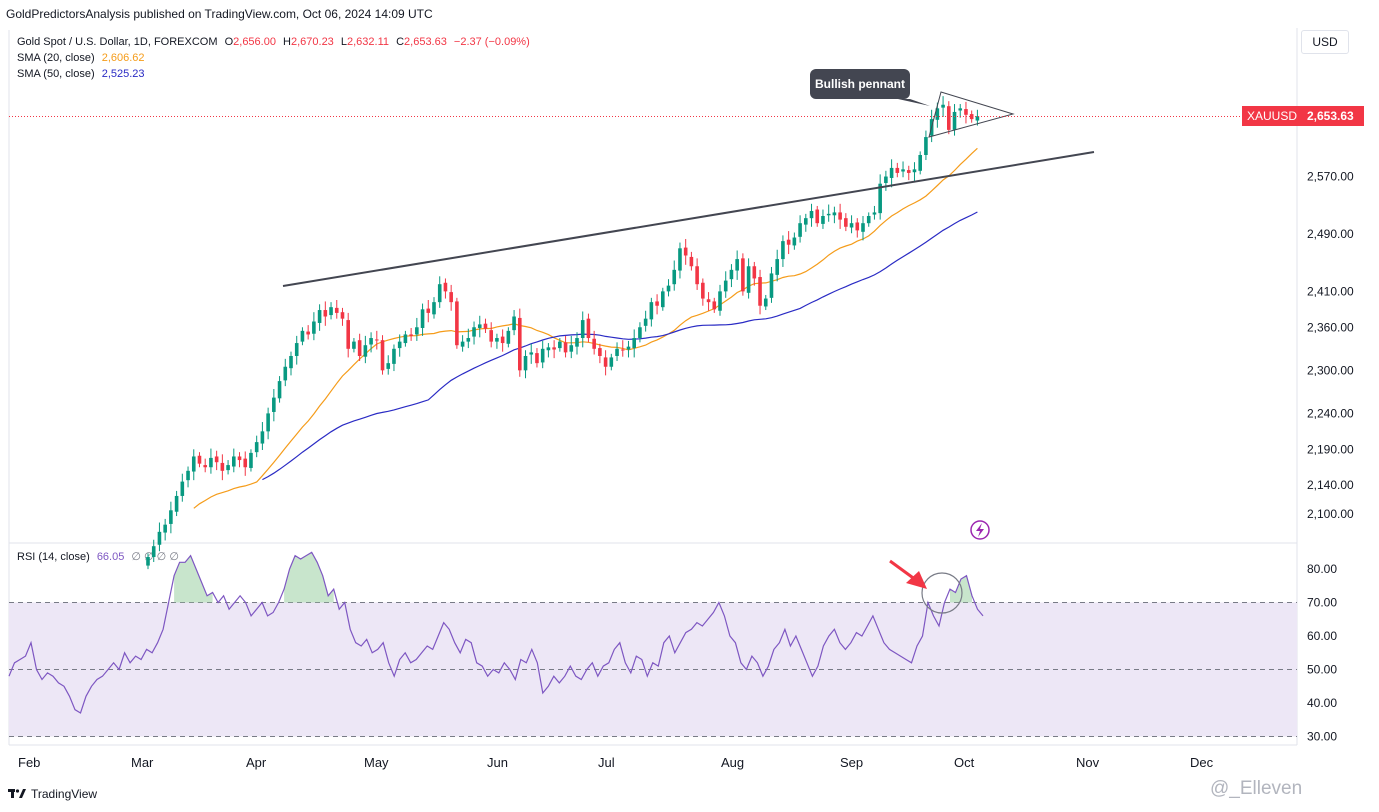 The width and height of the screenshot is (1379, 812). Describe the element at coordinates (123, 58) in the screenshot. I see `sma20-value: 2,606.62` at that location.